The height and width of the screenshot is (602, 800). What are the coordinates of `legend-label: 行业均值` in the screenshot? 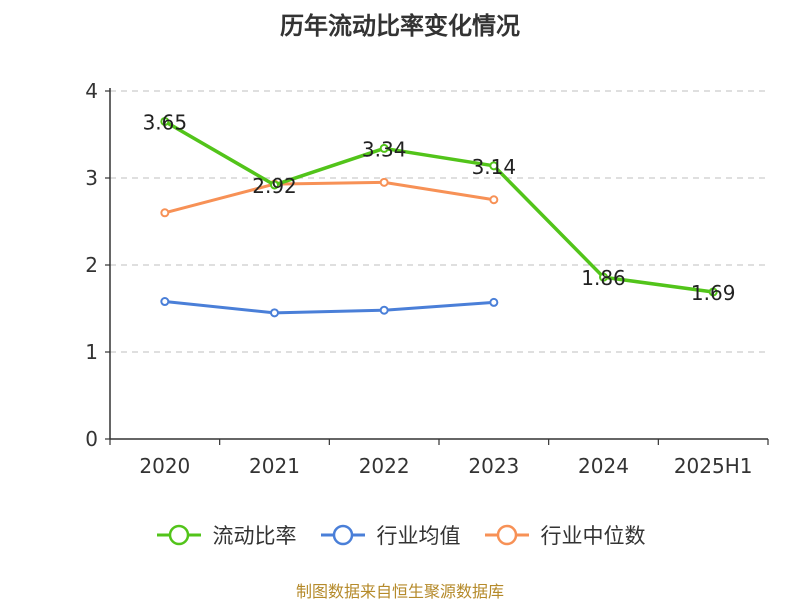 It's located at (418, 536).